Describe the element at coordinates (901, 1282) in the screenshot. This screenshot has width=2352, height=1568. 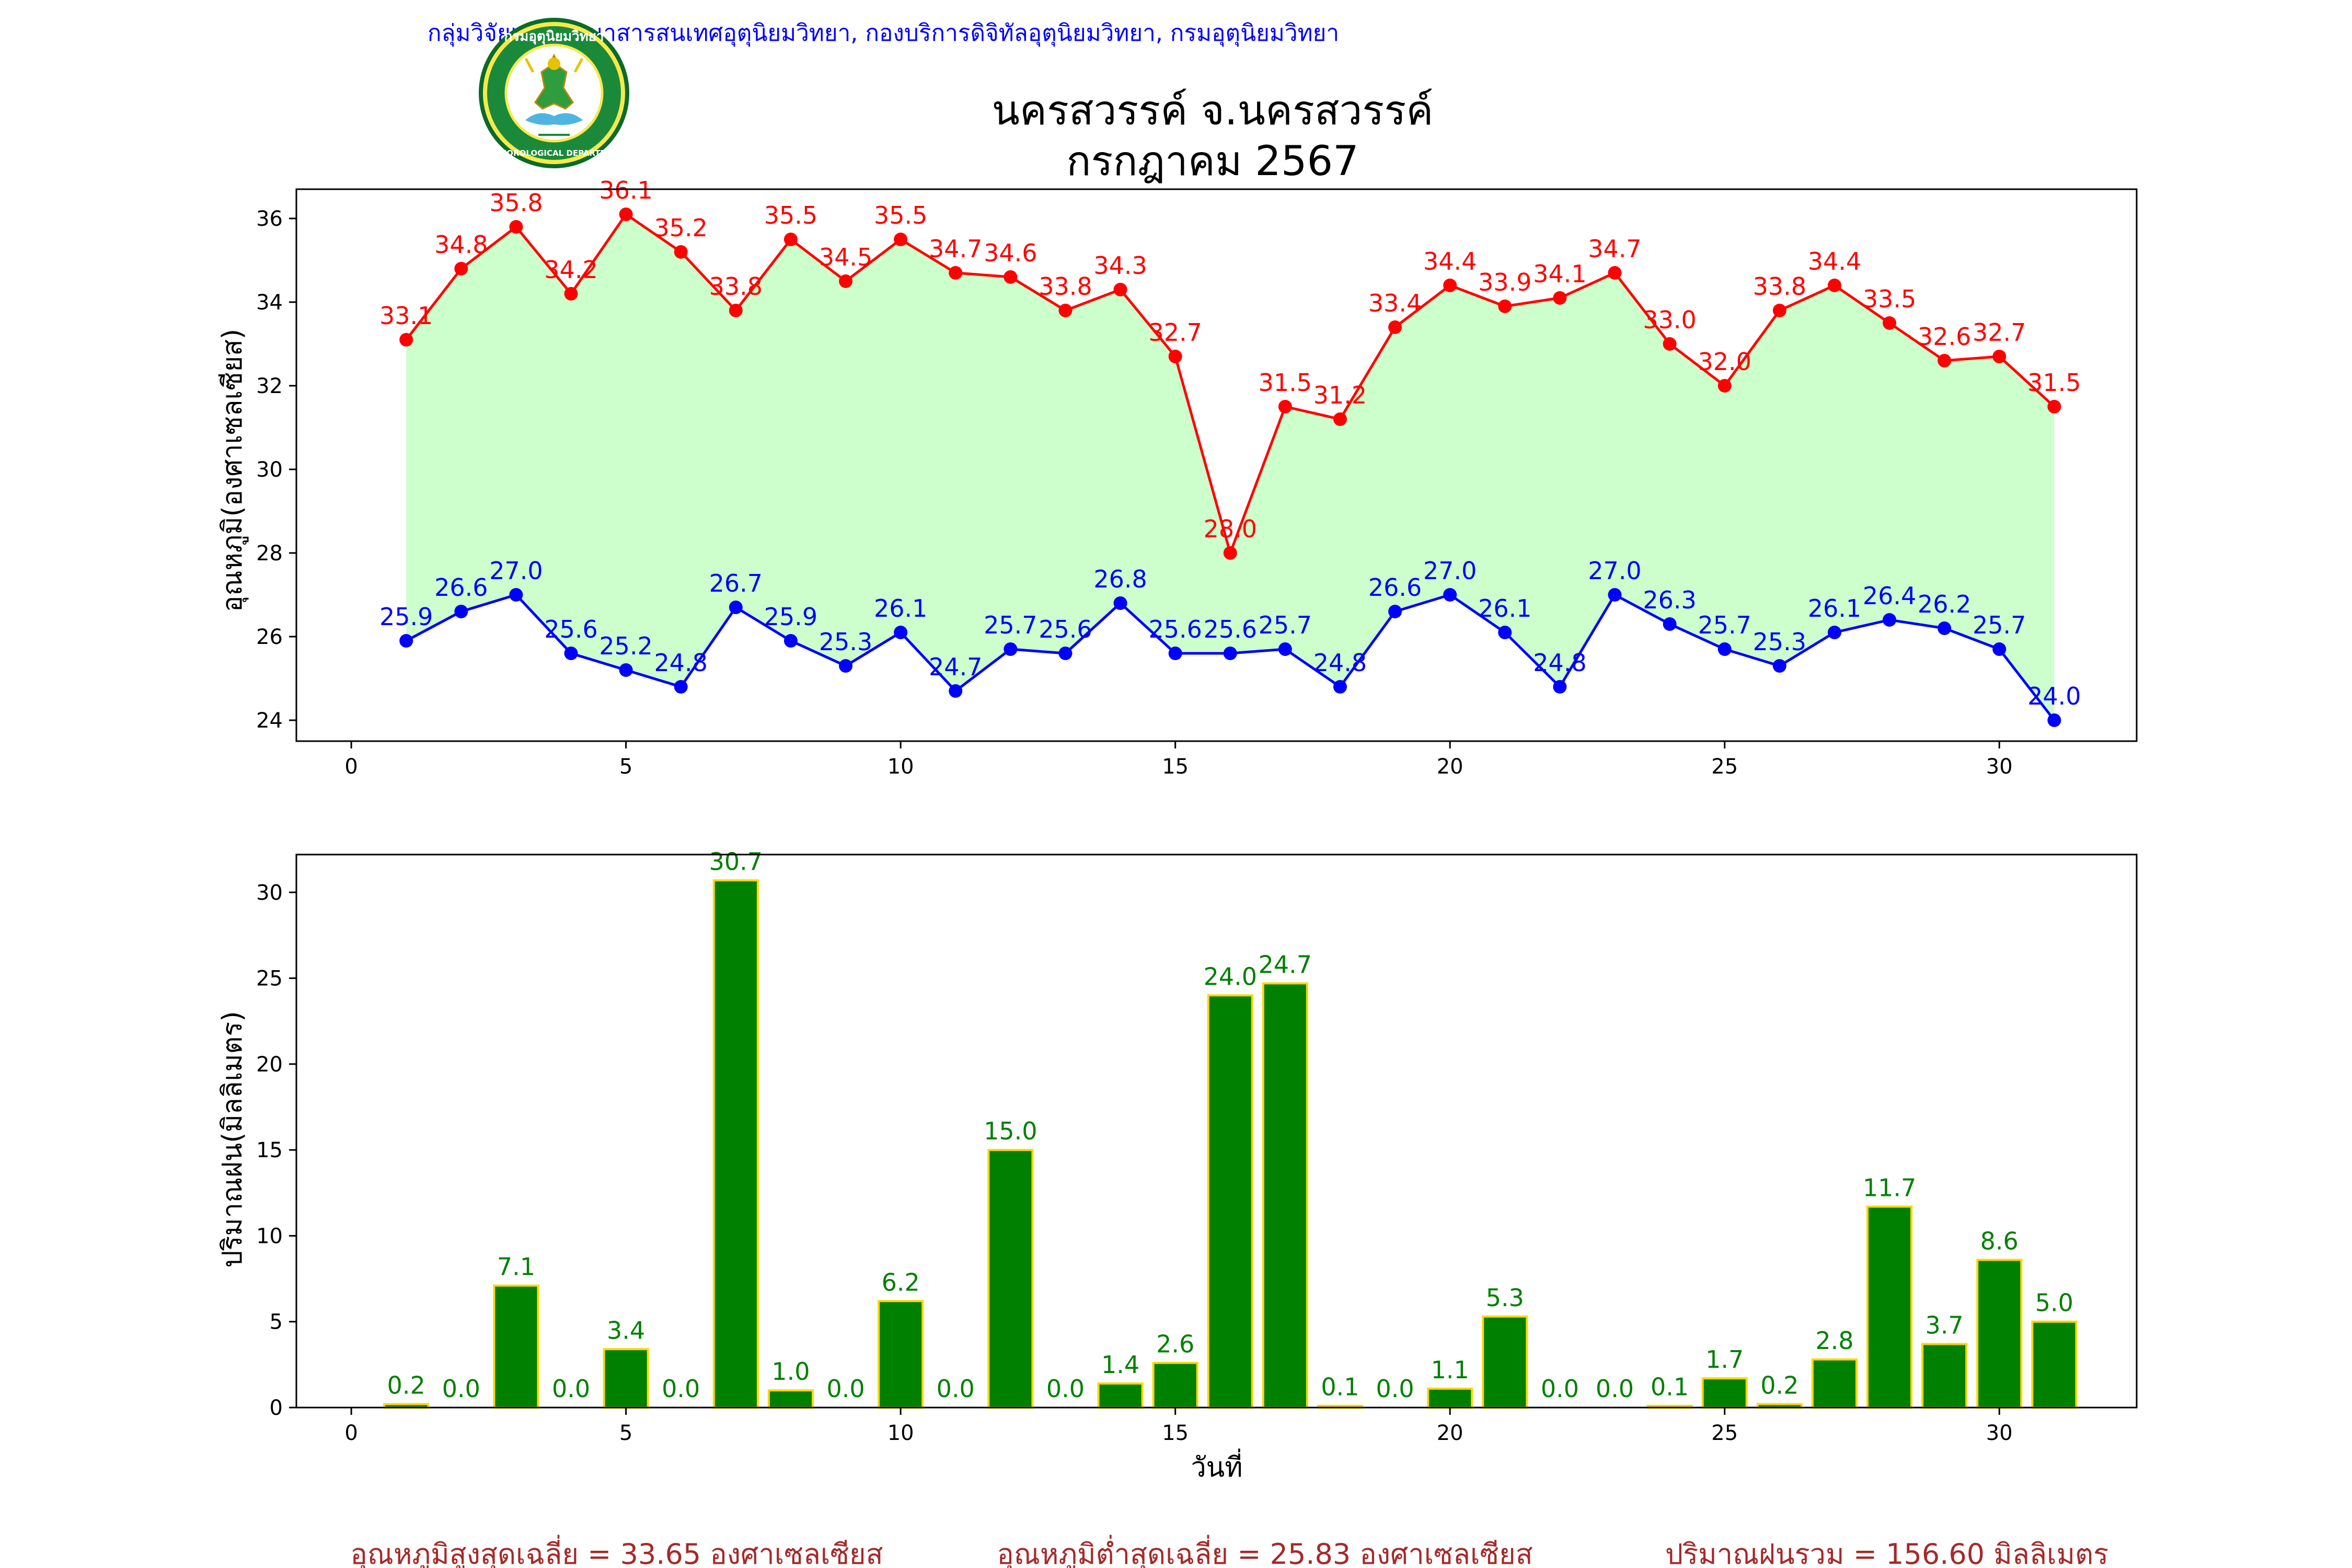
I see `rainfall-label: 6.2` at that location.